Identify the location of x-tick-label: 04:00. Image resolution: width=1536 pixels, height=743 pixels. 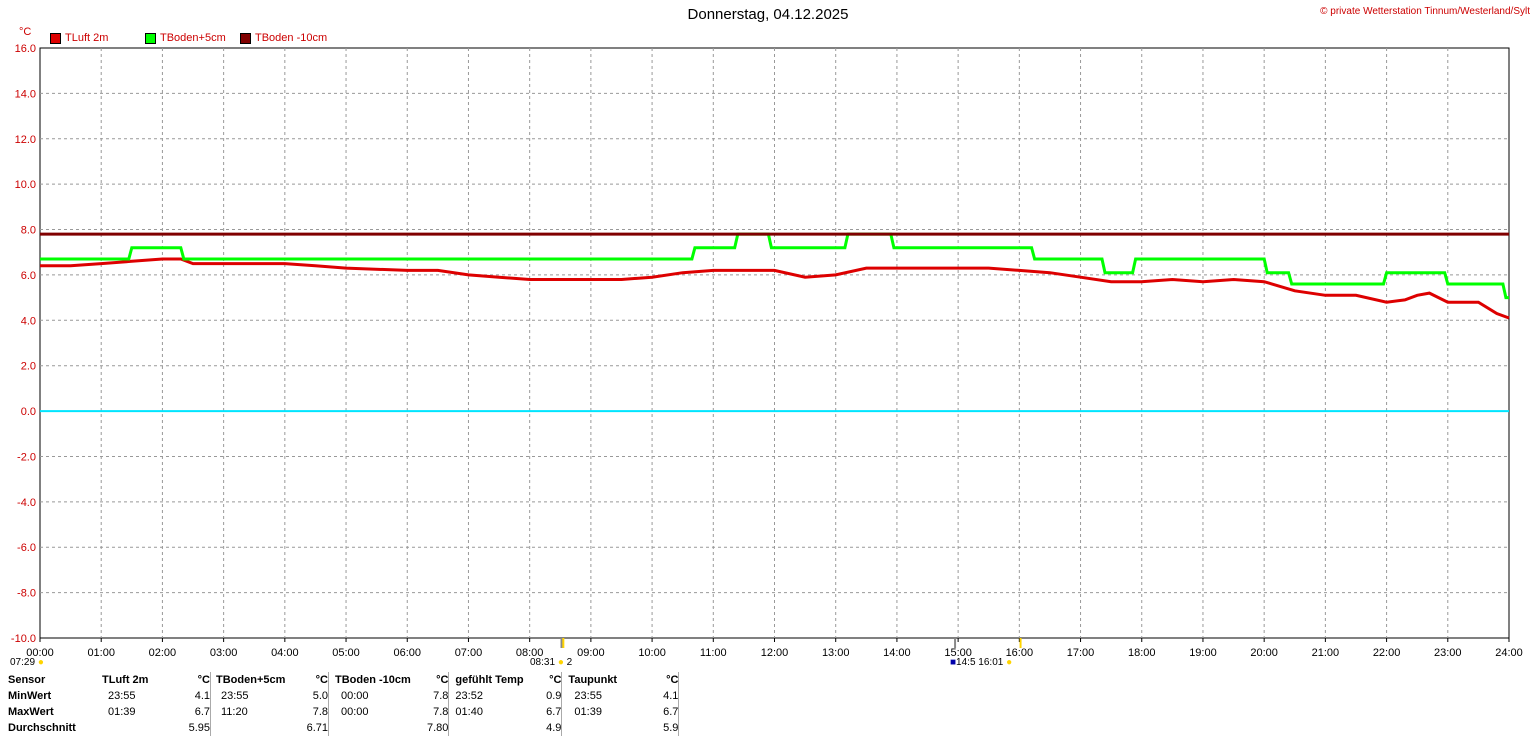
(285, 653).